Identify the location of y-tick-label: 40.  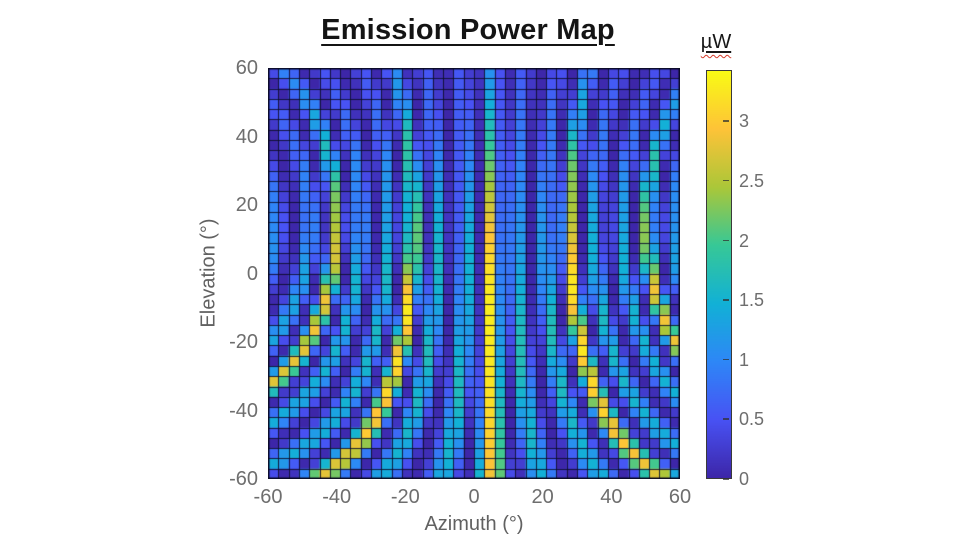
(246, 136).